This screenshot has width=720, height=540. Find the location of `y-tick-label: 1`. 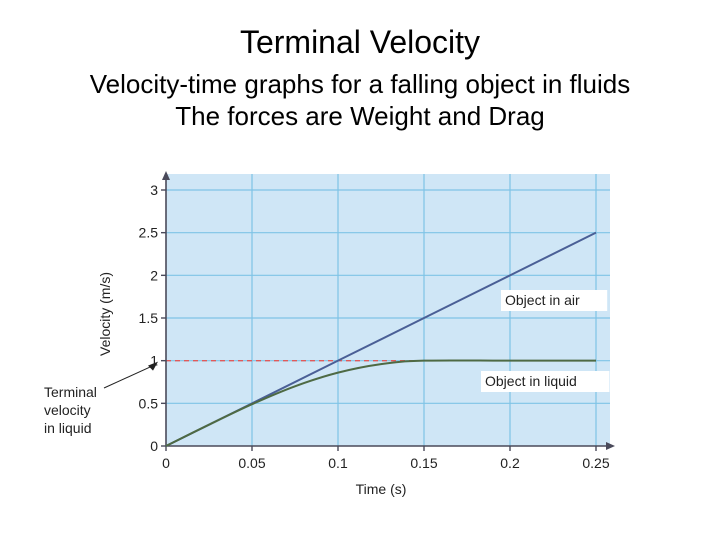

y-tick-label: 1 is located at coordinates (154, 361).